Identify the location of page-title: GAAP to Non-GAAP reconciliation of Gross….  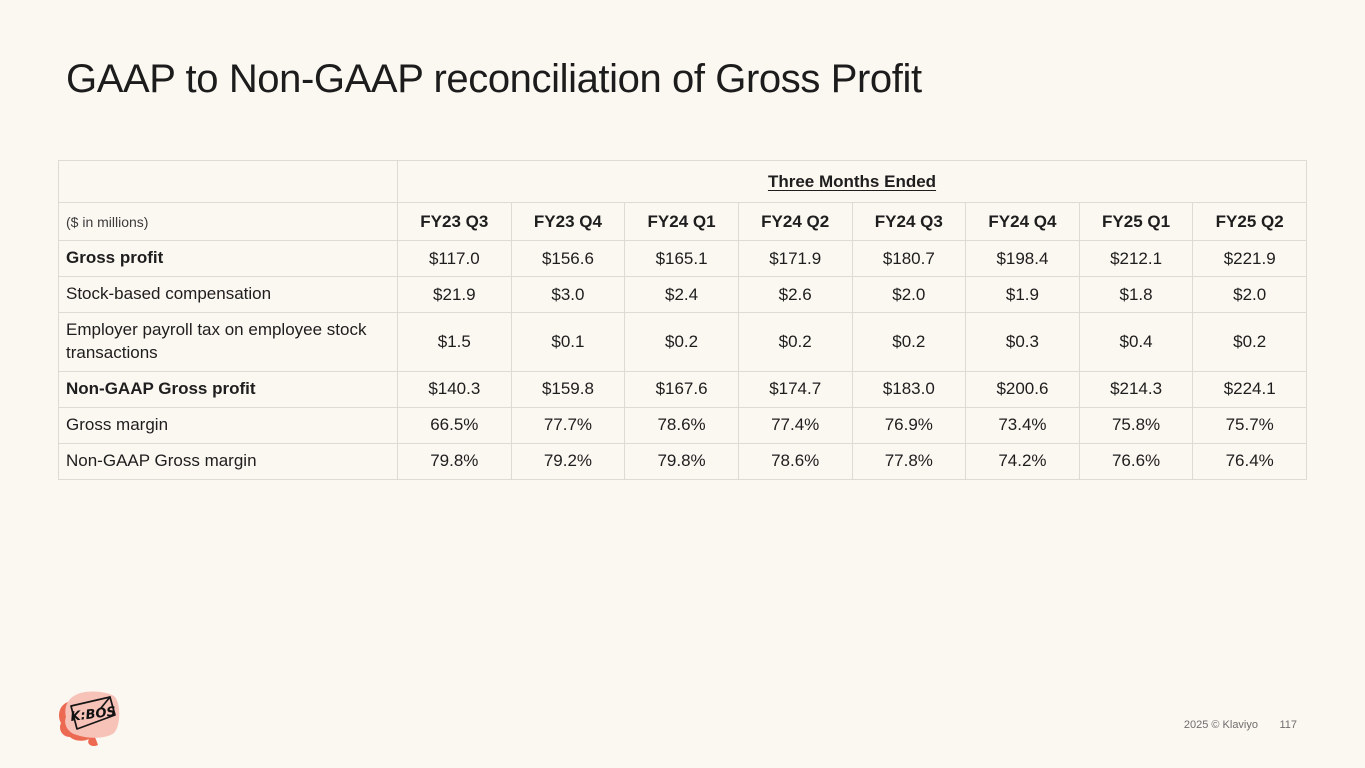
(494, 79).